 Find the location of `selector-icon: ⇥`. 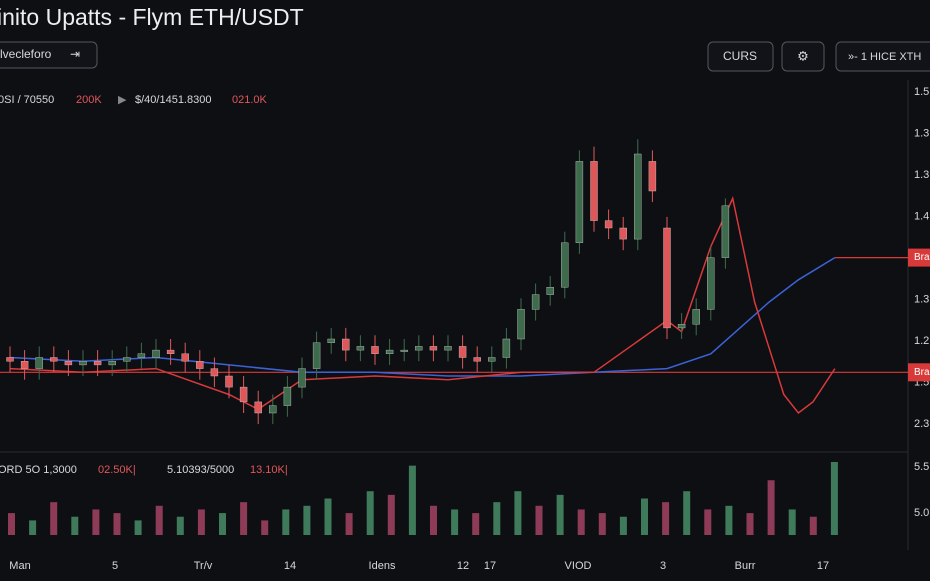

selector-icon: ⇥ is located at coordinates (75, 54).